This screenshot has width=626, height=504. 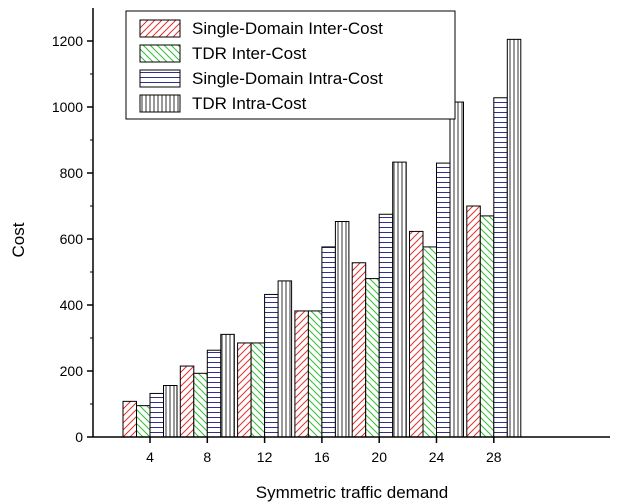 What do you see at coordinates (67, 107) in the screenshot?
I see `y-tick-label: 1000` at bounding box center [67, 107].